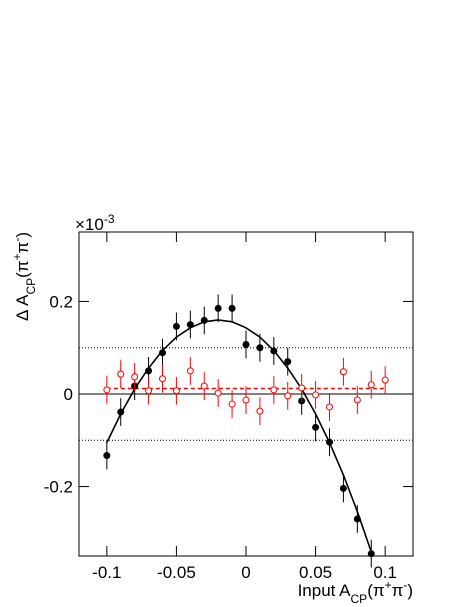 This screenshot has width=469, height=607. What do you see at coordinates (22, 268) in the screenshot?
I see `y-axis-label-part: (π` at bounding box center [22, 268].